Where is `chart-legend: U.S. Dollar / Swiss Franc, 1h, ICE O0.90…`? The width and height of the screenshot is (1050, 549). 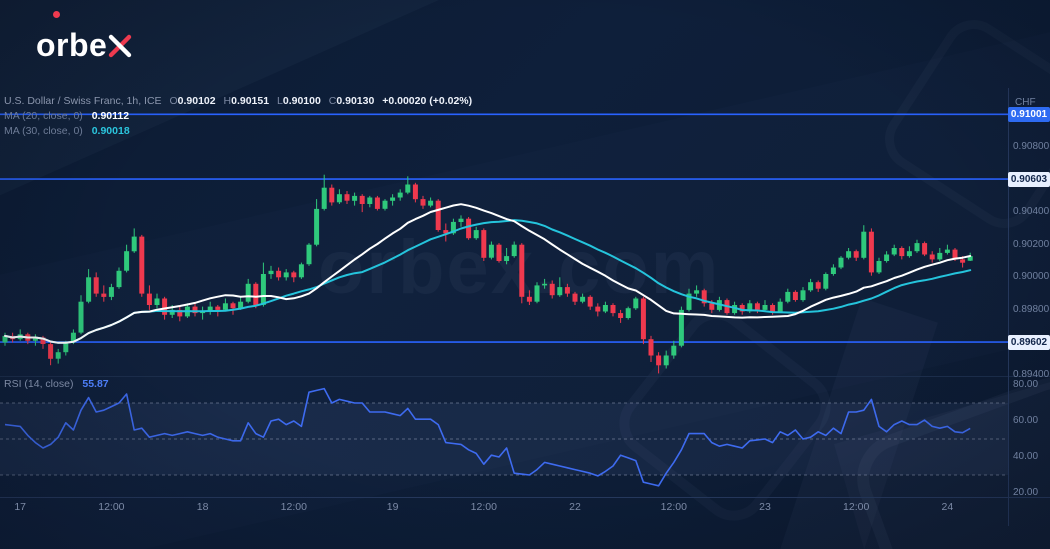
chart-legend: U.S. Dollar / Swiss Franc, 1h, ICE O0.90… is located at coordinates (238, 116).